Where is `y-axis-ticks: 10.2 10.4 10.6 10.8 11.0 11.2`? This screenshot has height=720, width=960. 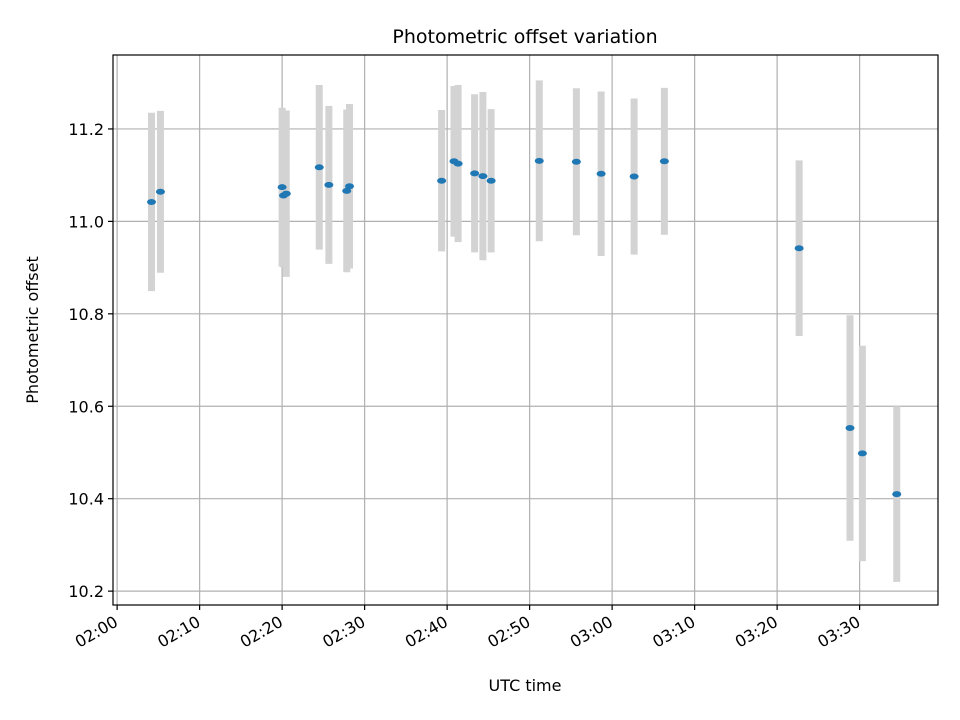 y-axis-ticks: 10.2 10.4 10.6 10.8 11.0 11.2 is located at coordinates (90, 360).